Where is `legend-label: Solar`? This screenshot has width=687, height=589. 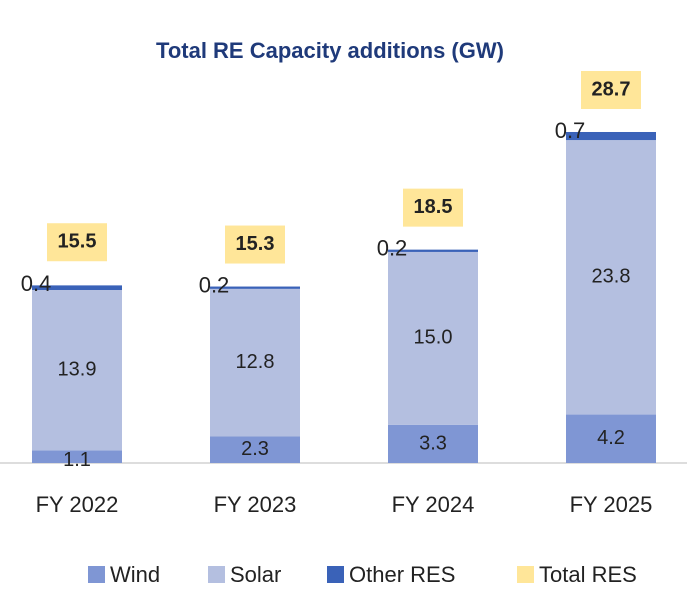 legend-label: Solar is located at coordinates (255, 574).